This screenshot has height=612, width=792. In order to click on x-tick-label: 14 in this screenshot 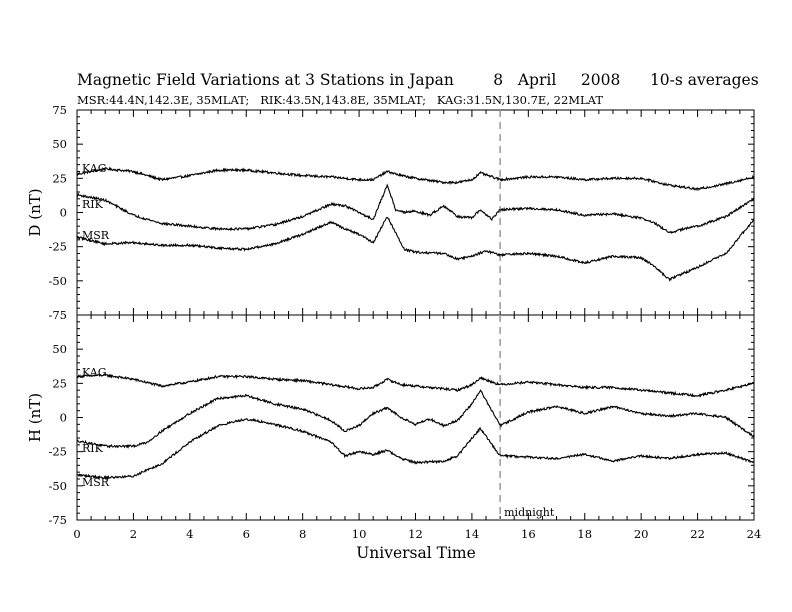, I will do `click(472, 534)`.